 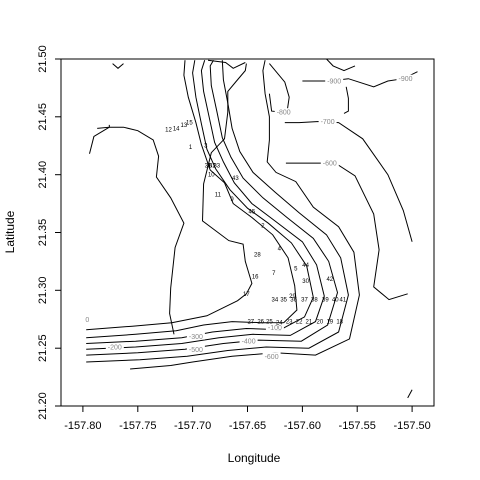 I want to click on station-label: 45, so click(x=252, y=213).